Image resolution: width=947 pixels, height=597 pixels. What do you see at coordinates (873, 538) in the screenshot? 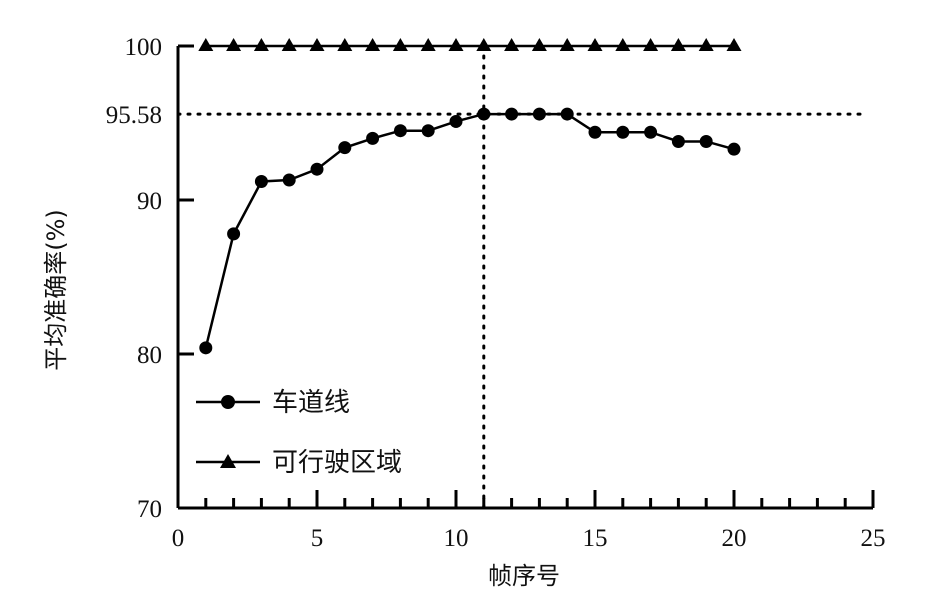
I see `x-tick-label: 25` at bounding box center [873, 538].